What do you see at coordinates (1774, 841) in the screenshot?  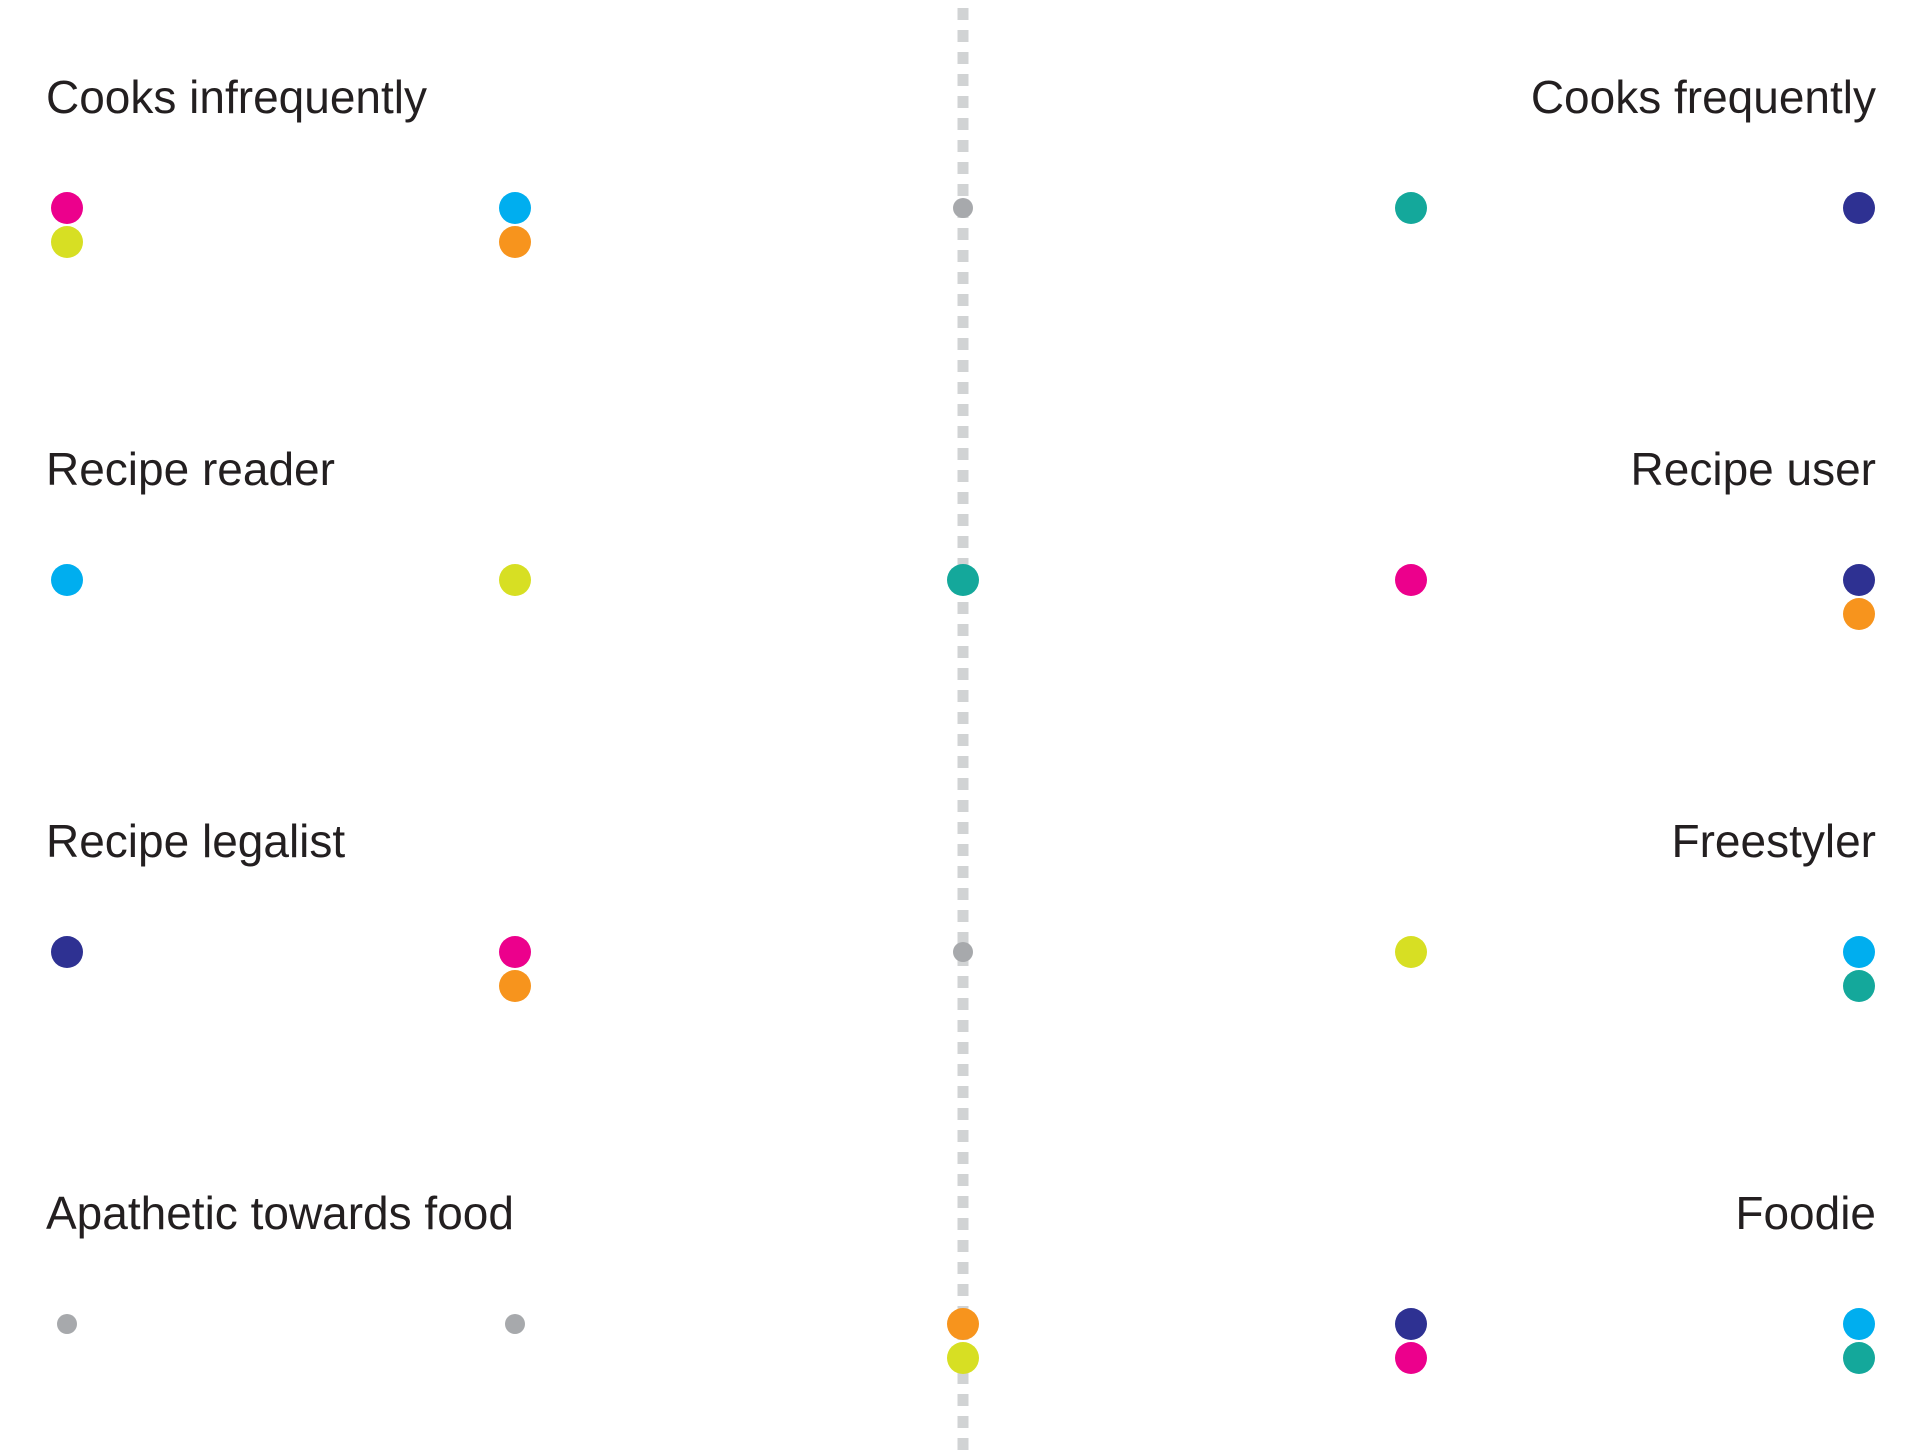 I see `right-label: Freestyler` at bounding box center [1774, 841].